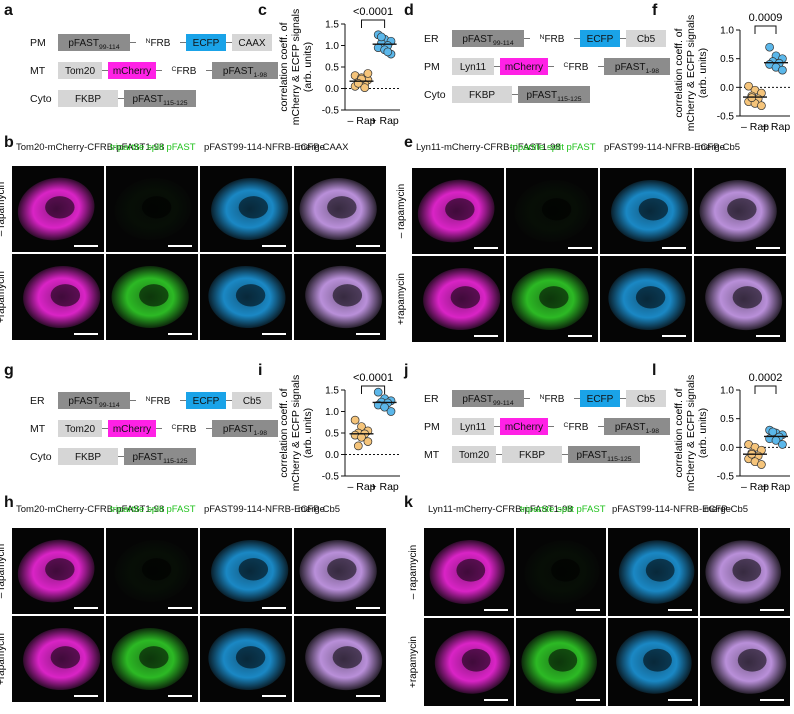 This screenshot has height=714, width=794. What do you see at coordinates (158, 43) in the screenshot?
I see `text-label: NFRB` at bounding box center [158, 43].